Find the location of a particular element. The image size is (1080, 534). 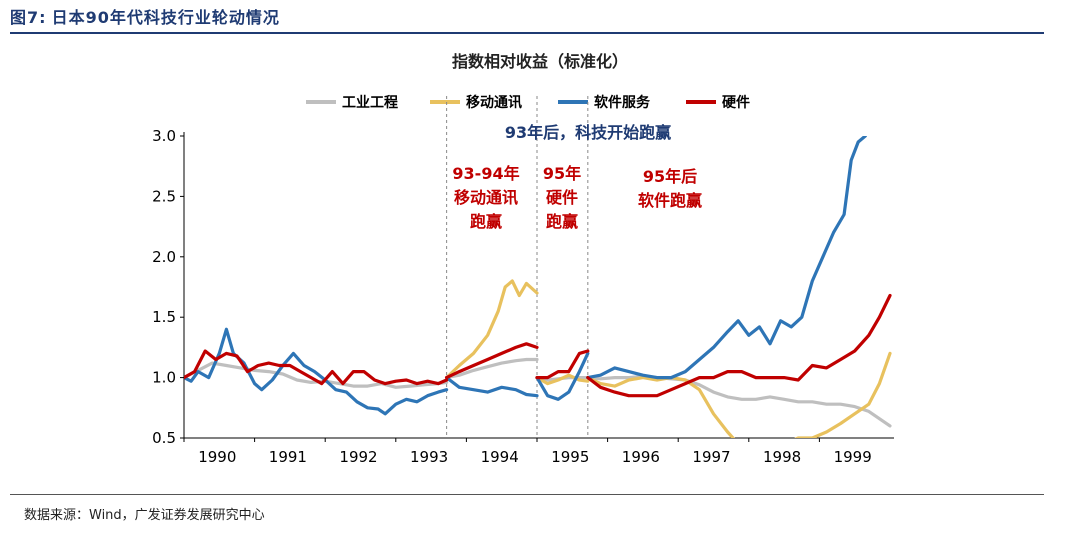

figure-header: 图7: 日本90年代科技行业轮动情况 is located at coordinates (525, 17).